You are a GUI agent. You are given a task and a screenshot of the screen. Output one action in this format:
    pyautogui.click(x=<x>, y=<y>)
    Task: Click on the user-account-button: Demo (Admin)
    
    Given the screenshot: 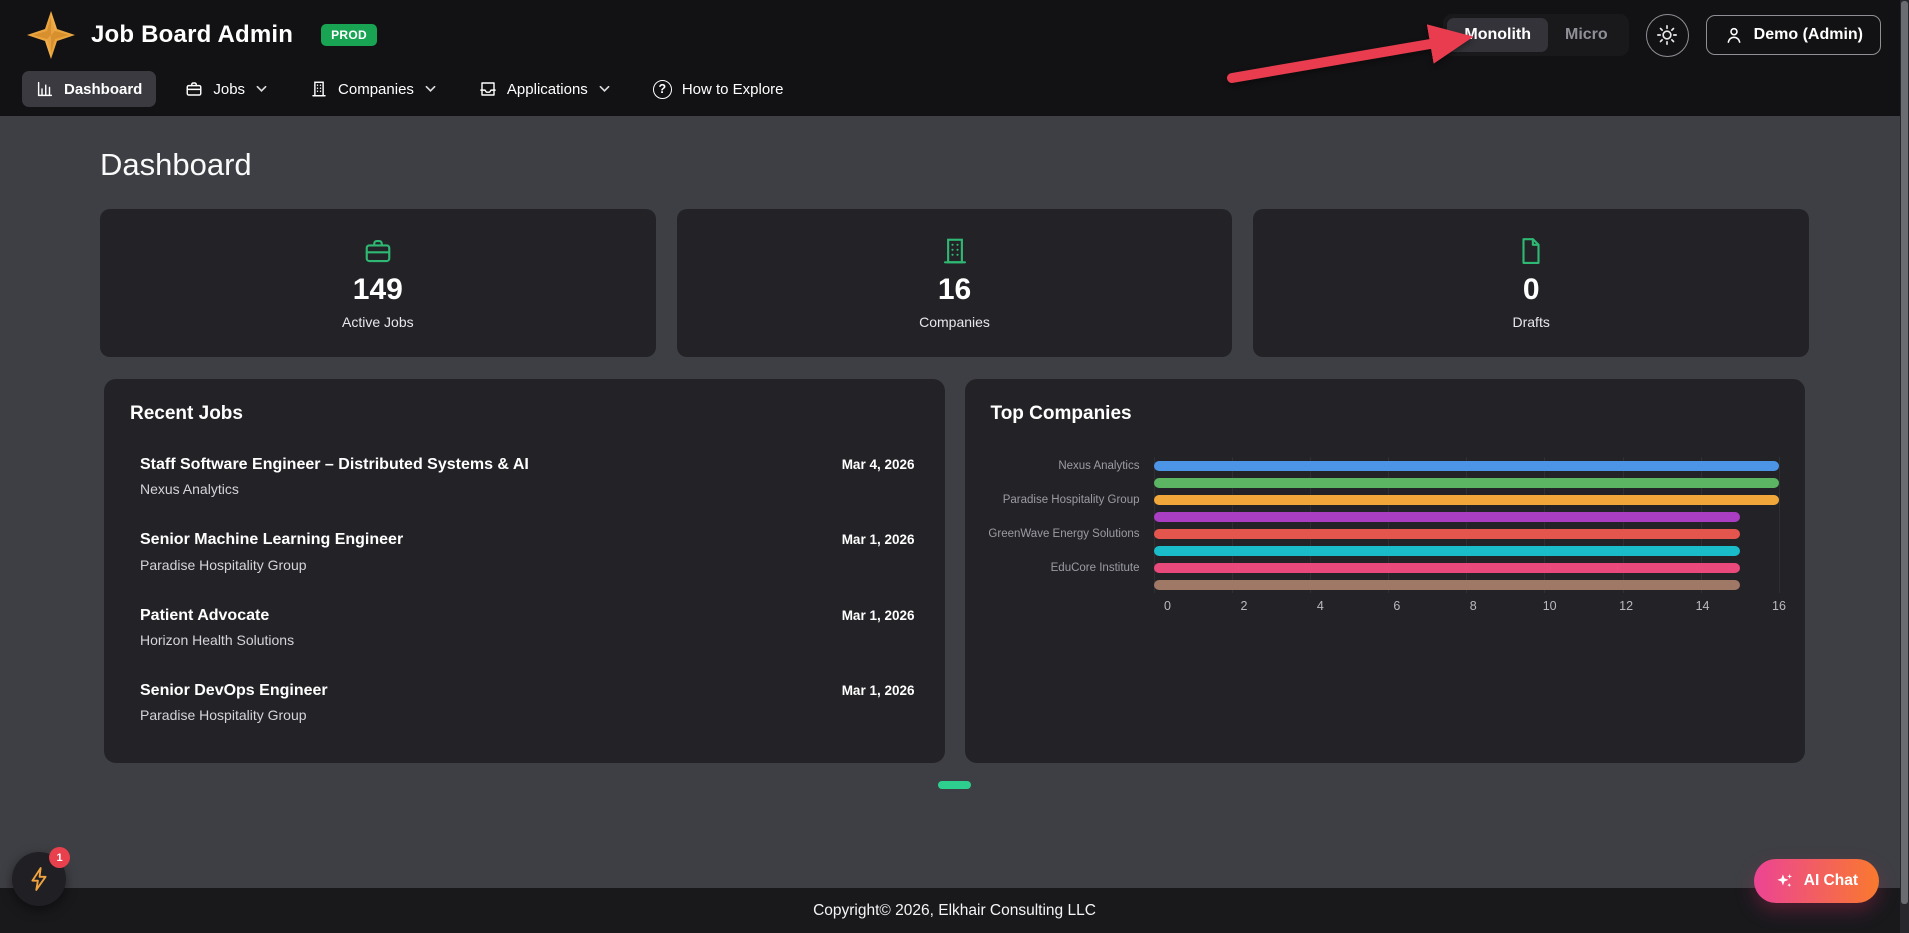 What is the action you would take?
    pyautogui.click(x=1793, y=35)
    